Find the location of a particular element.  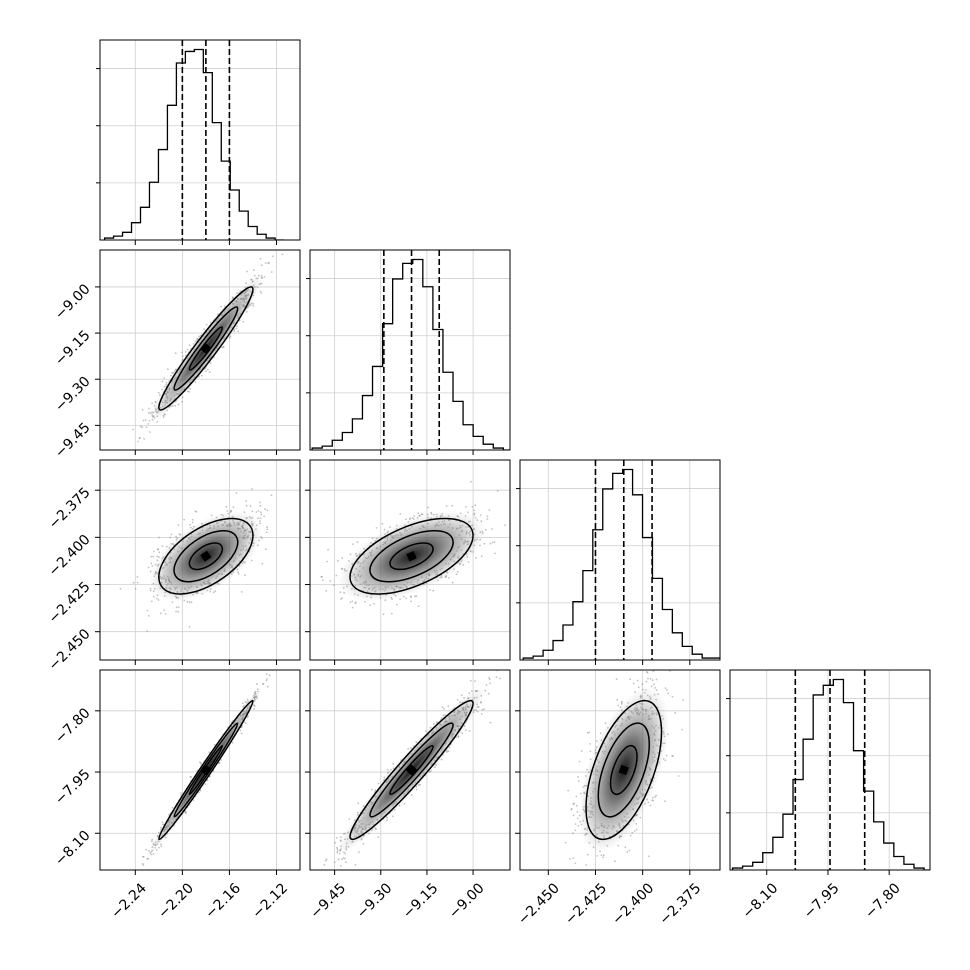

x-tick-label: −9.45 is located at coordinates (329, 901).